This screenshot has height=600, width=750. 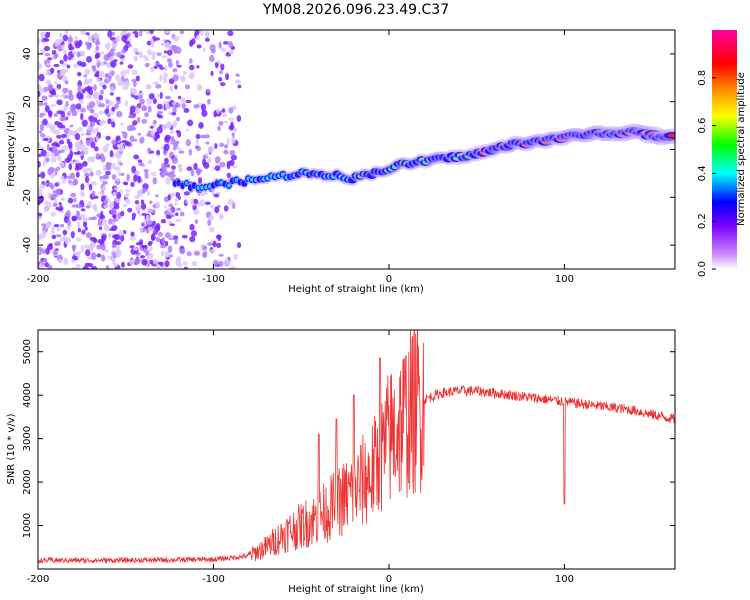 What do you see at coordinates (186, 183) in the screenshot?
I see `ridge-peak` at bounding box center [186, 183].